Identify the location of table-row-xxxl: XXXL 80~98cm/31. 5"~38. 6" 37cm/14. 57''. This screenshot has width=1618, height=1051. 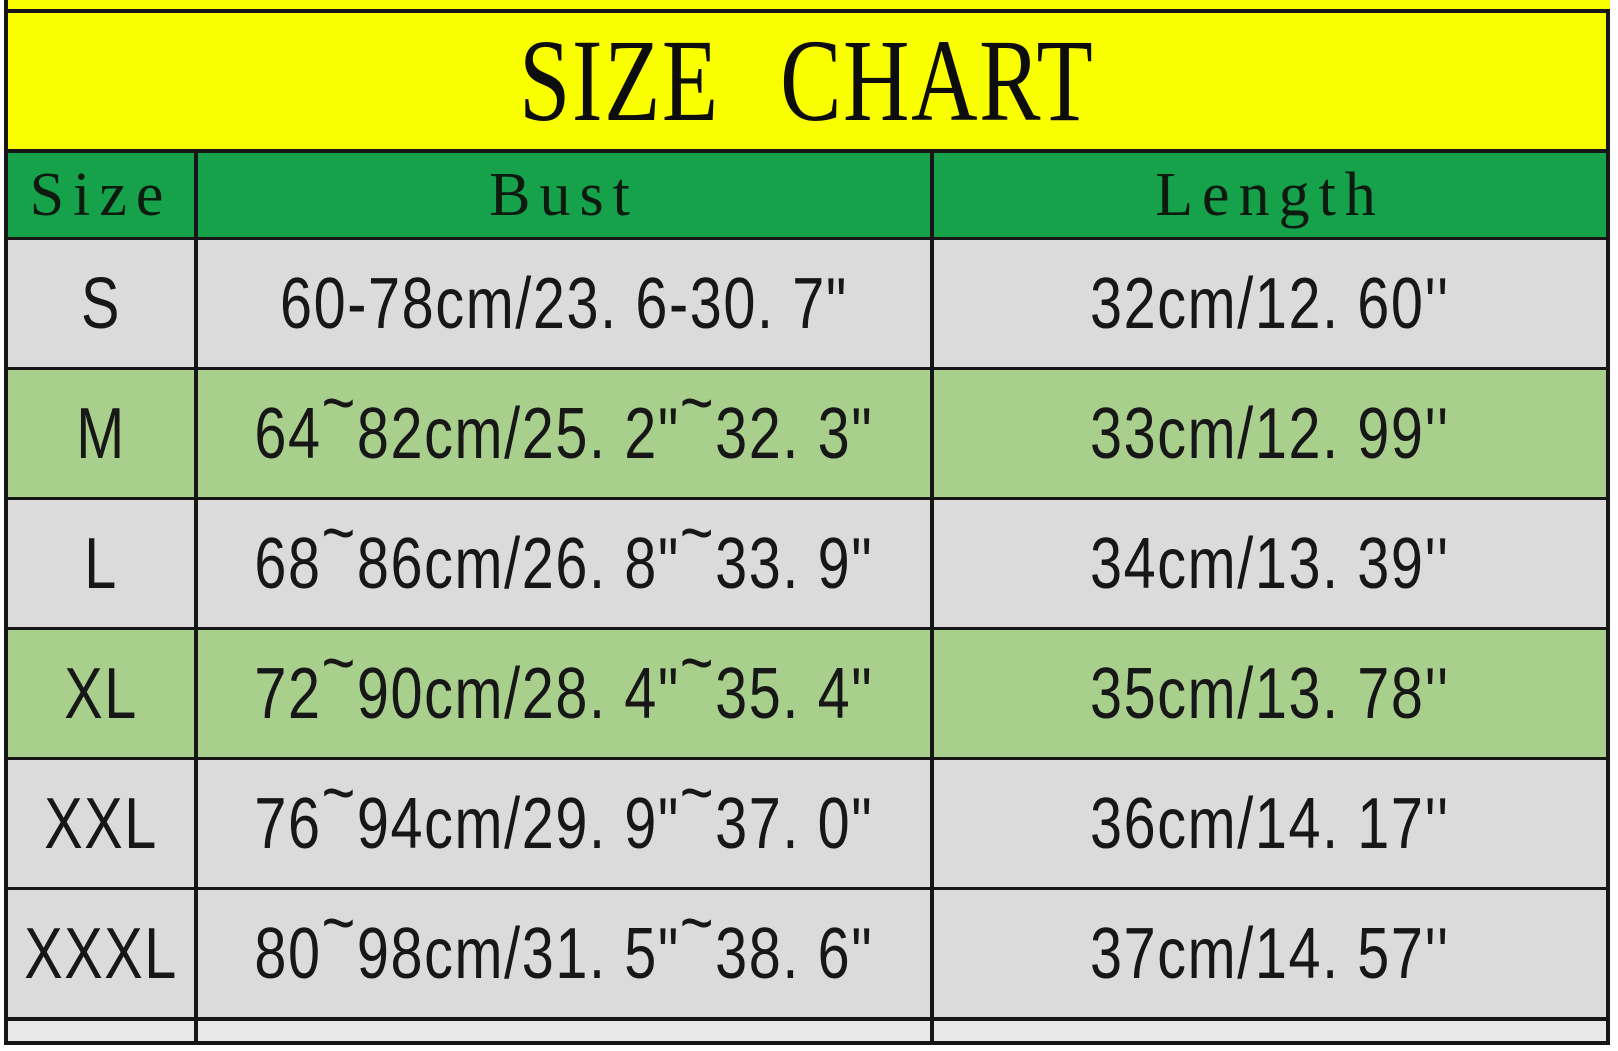
(807, 952).